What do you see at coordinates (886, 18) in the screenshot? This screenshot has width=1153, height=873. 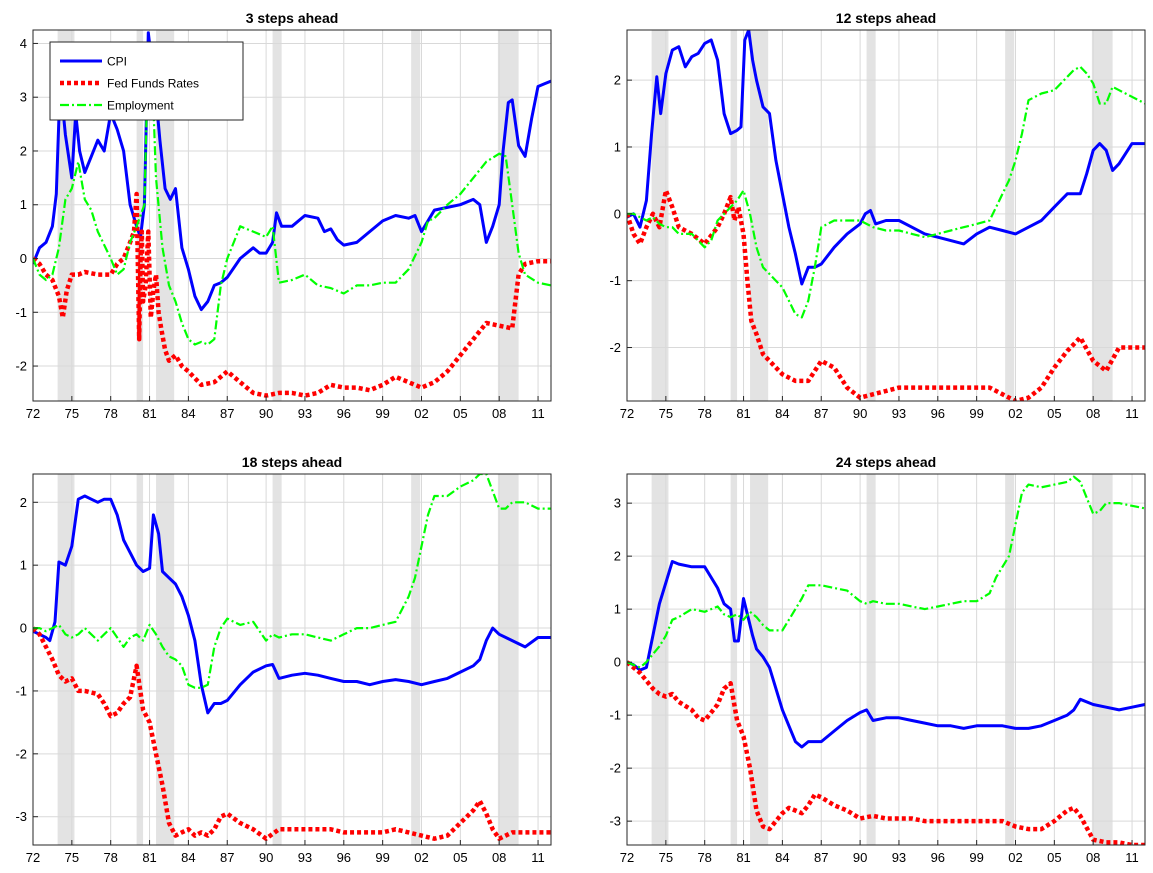 I see `panel-title: 12 steps ahead` at bounding box center [886, 18].